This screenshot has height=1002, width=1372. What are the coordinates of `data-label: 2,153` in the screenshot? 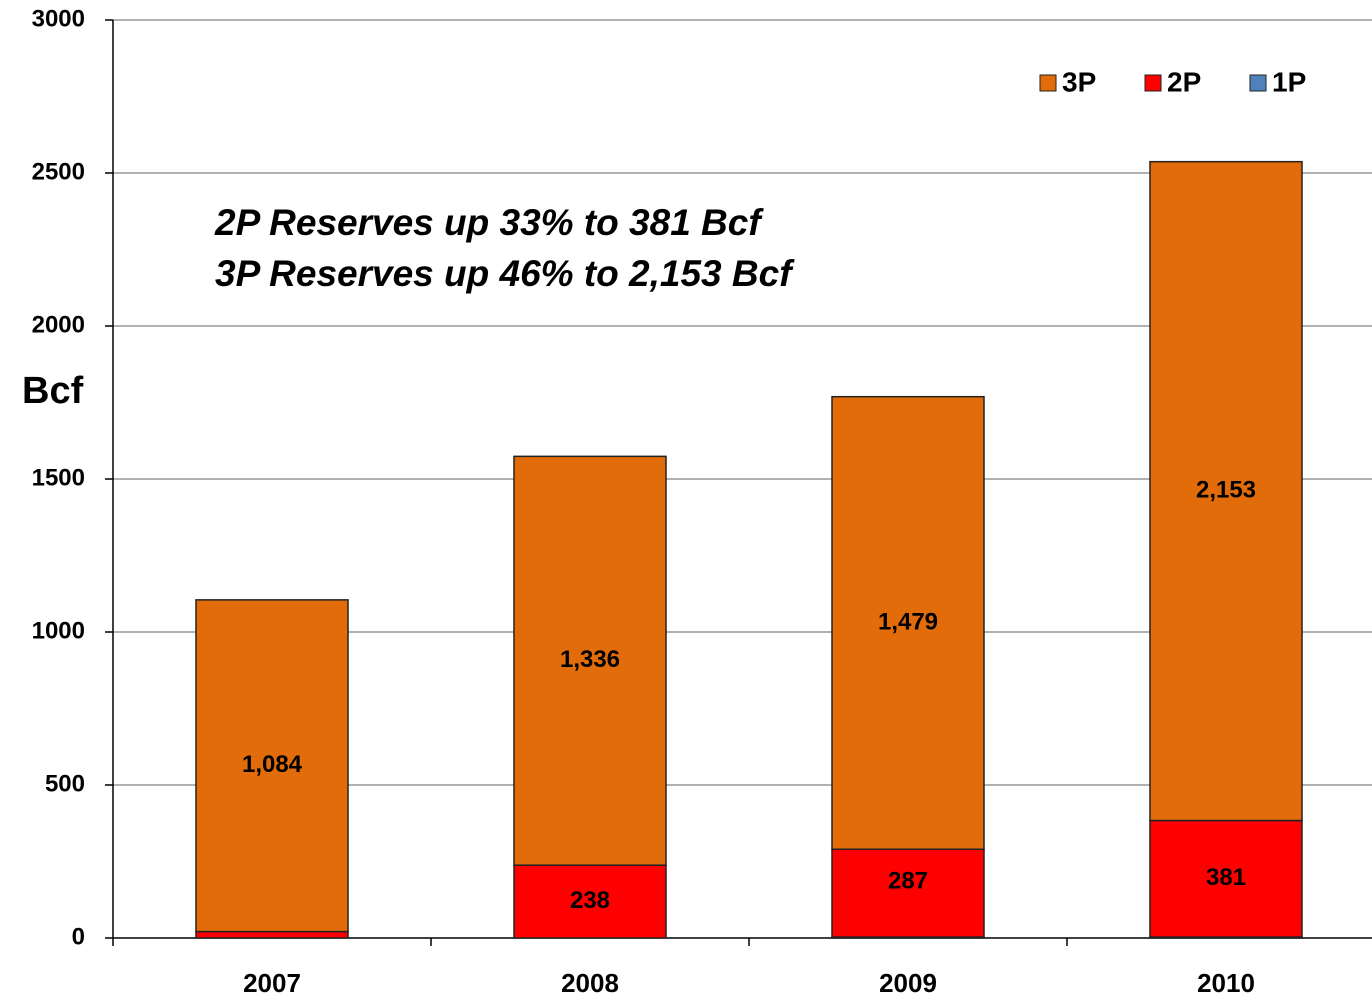 It's located at (1226, 489).